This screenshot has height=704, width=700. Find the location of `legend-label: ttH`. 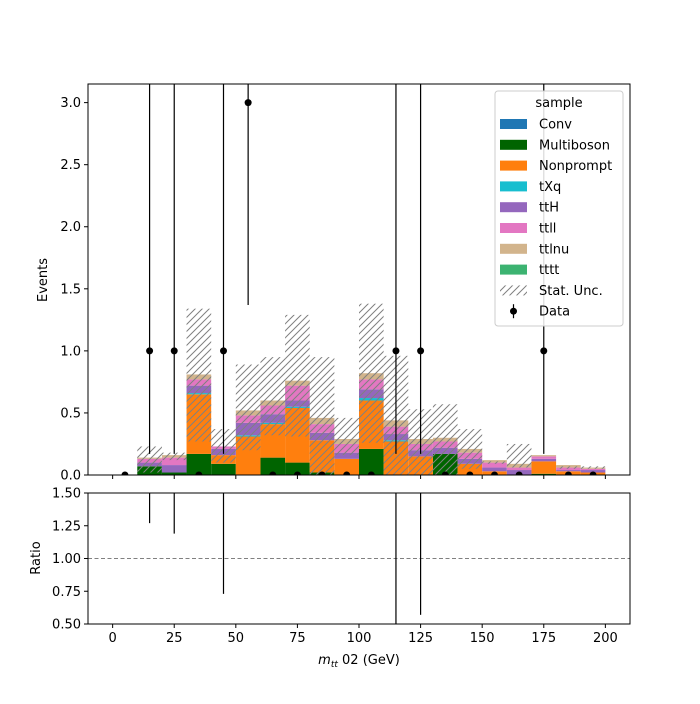

legend-label: ttH is located at coordinates (549, 208).